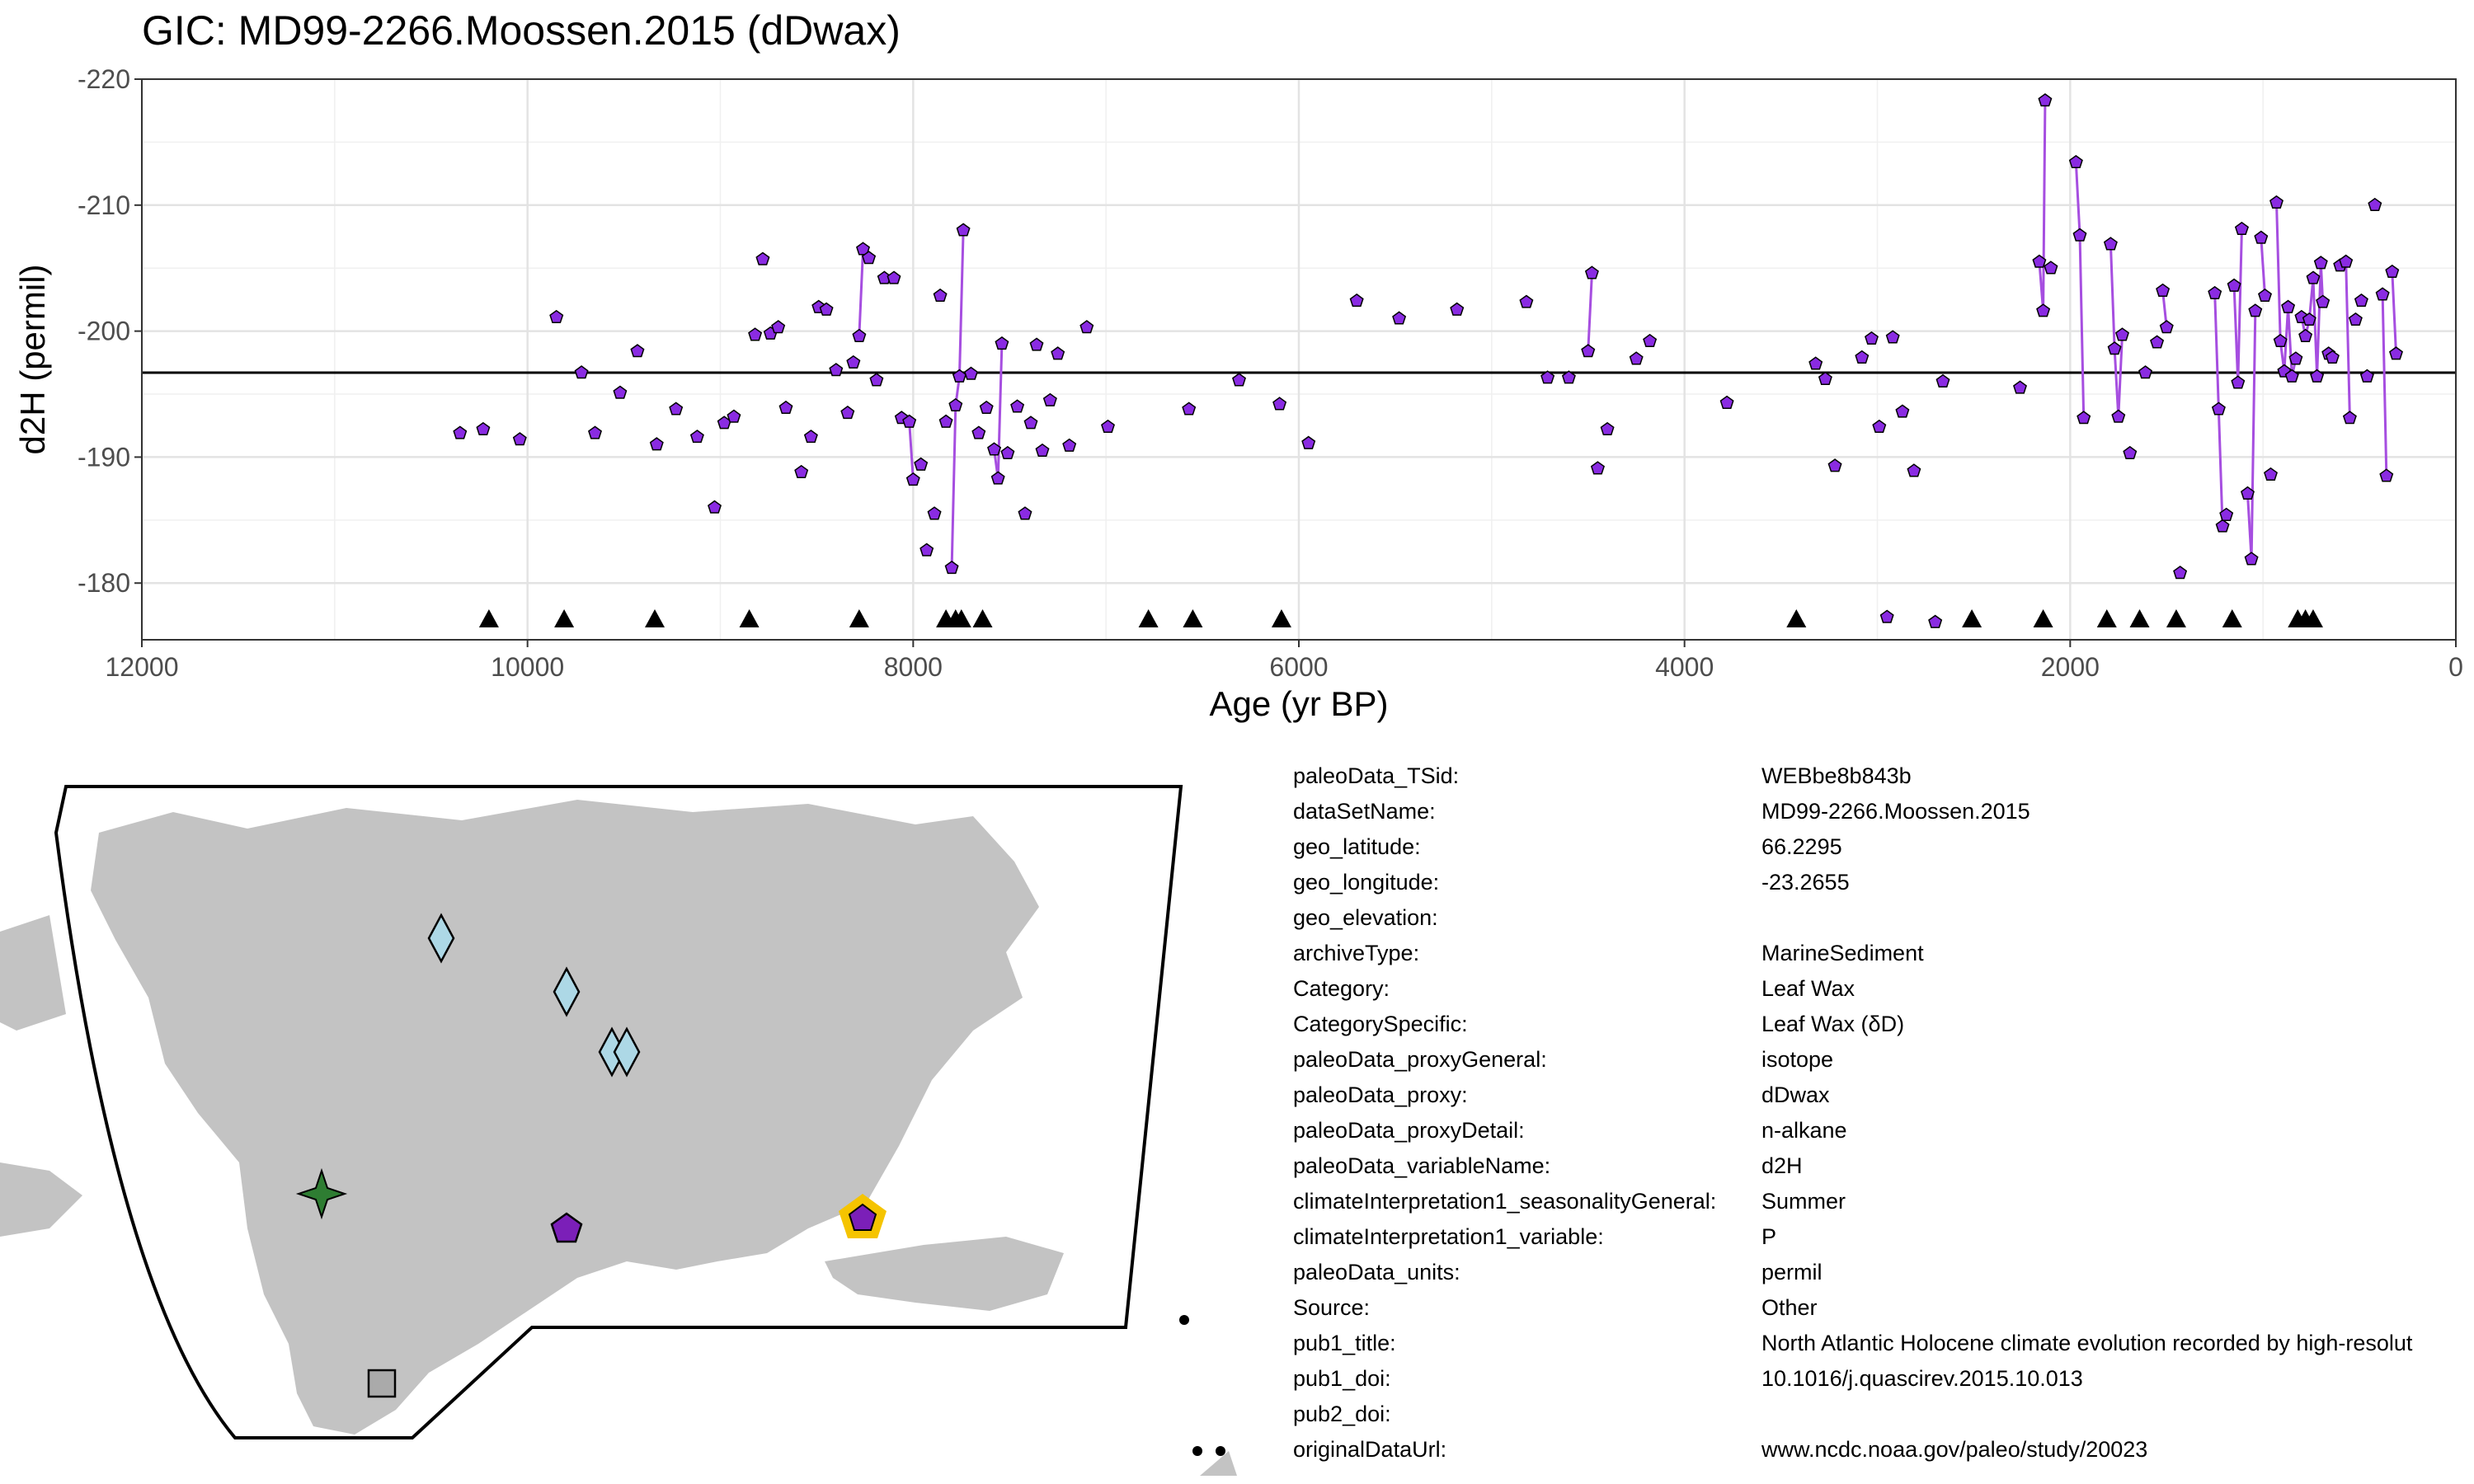  I want to click on metadata-value: P, so click(1769, 1236).